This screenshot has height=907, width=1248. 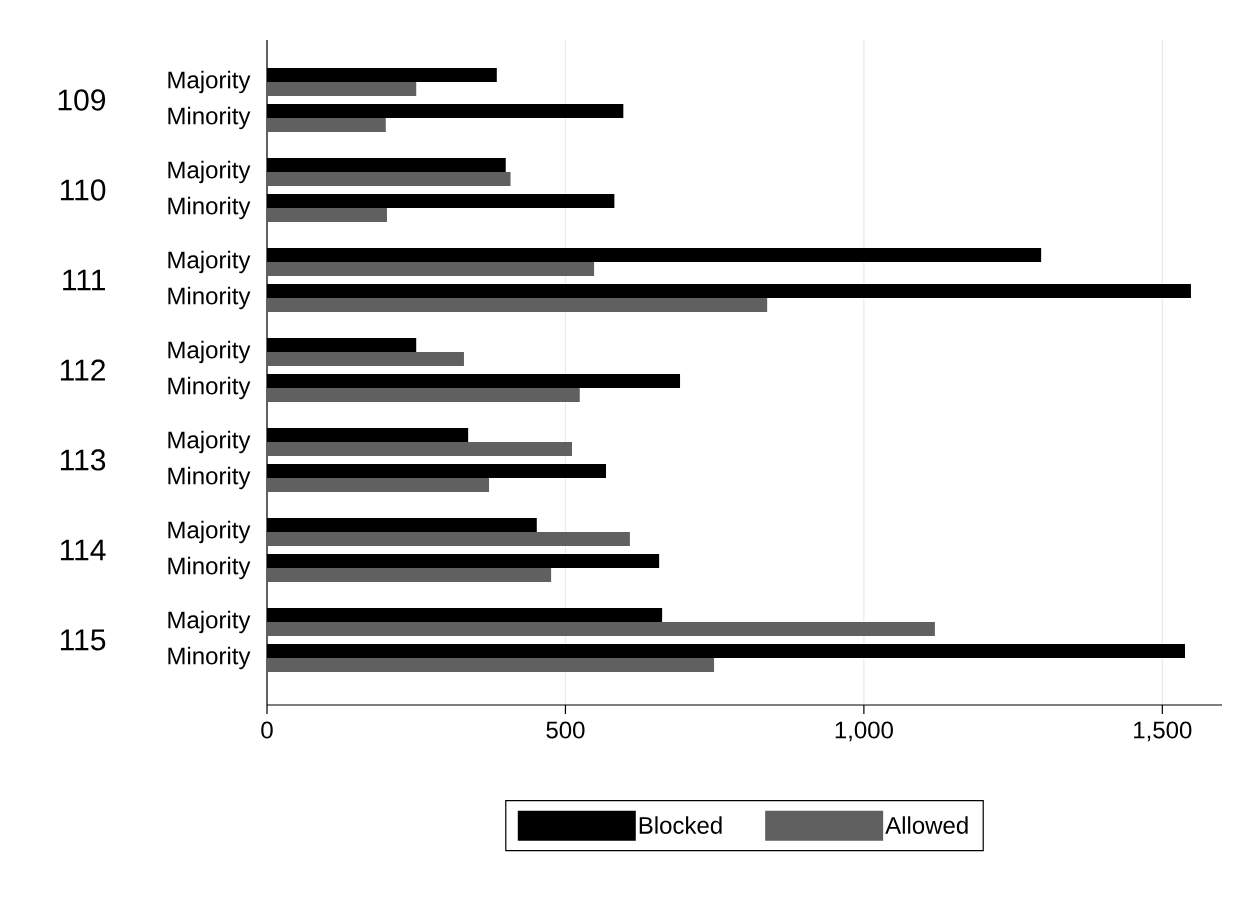 I want to click on x-tick-label: 500, so click(x=565, y=730).